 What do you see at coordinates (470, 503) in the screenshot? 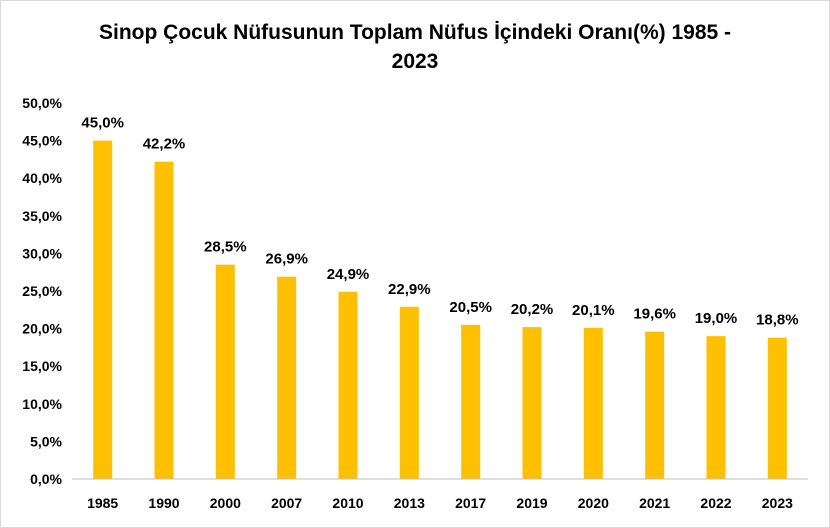
I see `x-tick-label: 2017` at bounding box center [470, 503].